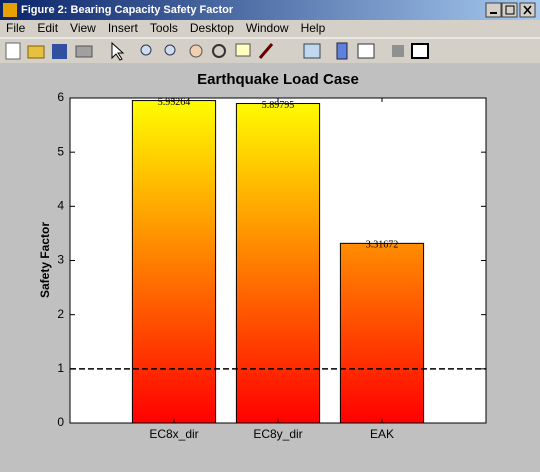  I want to click on window-title: Figure 2: Bearing Capacity Safety Factor, so click(127, 10).